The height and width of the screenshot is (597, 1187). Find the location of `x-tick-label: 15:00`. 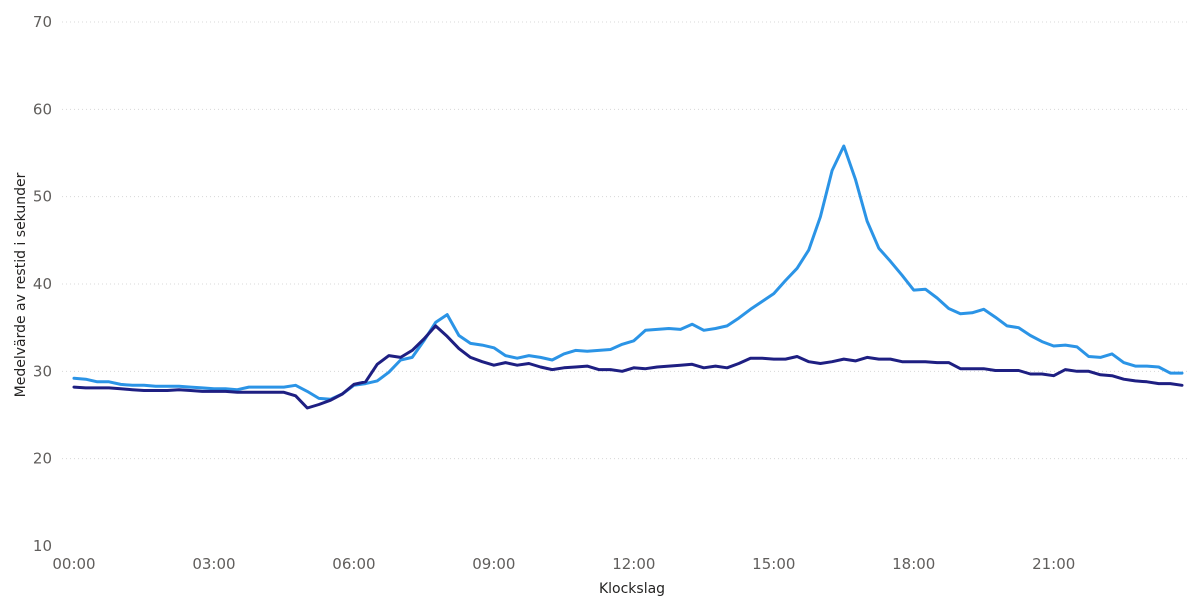

x-tick-label: 15:00 is located at coordinates (773, 564).